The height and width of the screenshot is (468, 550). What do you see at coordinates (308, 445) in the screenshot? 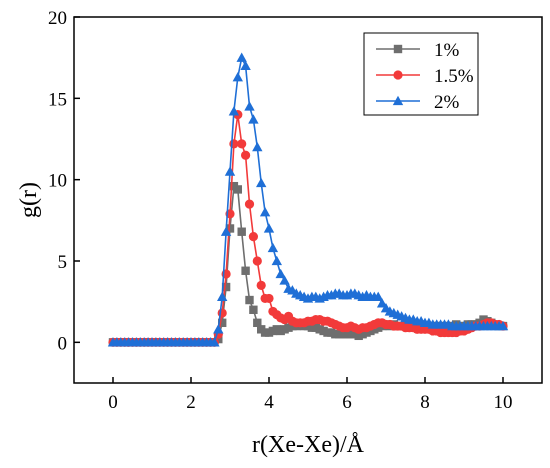
I see `x-axis-title: r(Xe-Xe)/Å` at bounding box center [308, 445].